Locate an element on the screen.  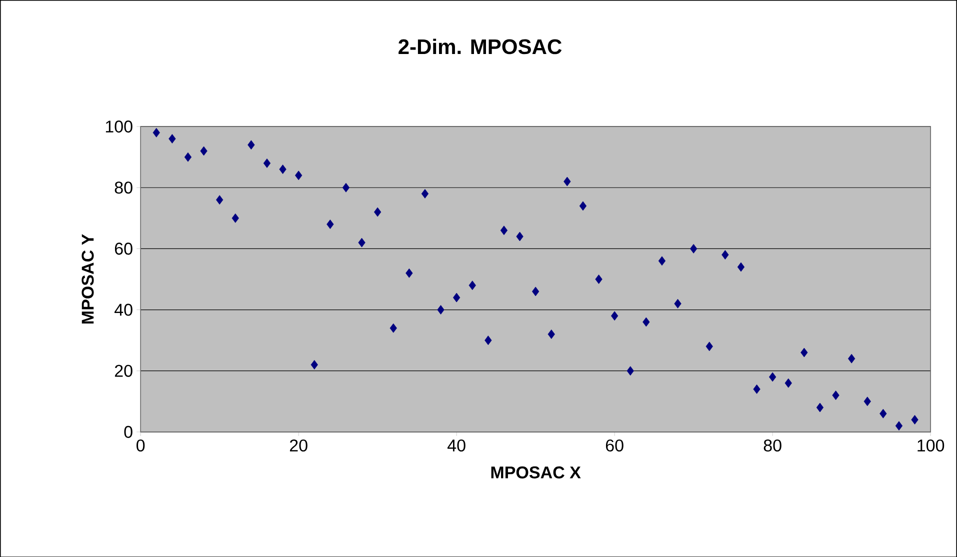
y-tick-label: 0 is located at coordinates (128, 432).